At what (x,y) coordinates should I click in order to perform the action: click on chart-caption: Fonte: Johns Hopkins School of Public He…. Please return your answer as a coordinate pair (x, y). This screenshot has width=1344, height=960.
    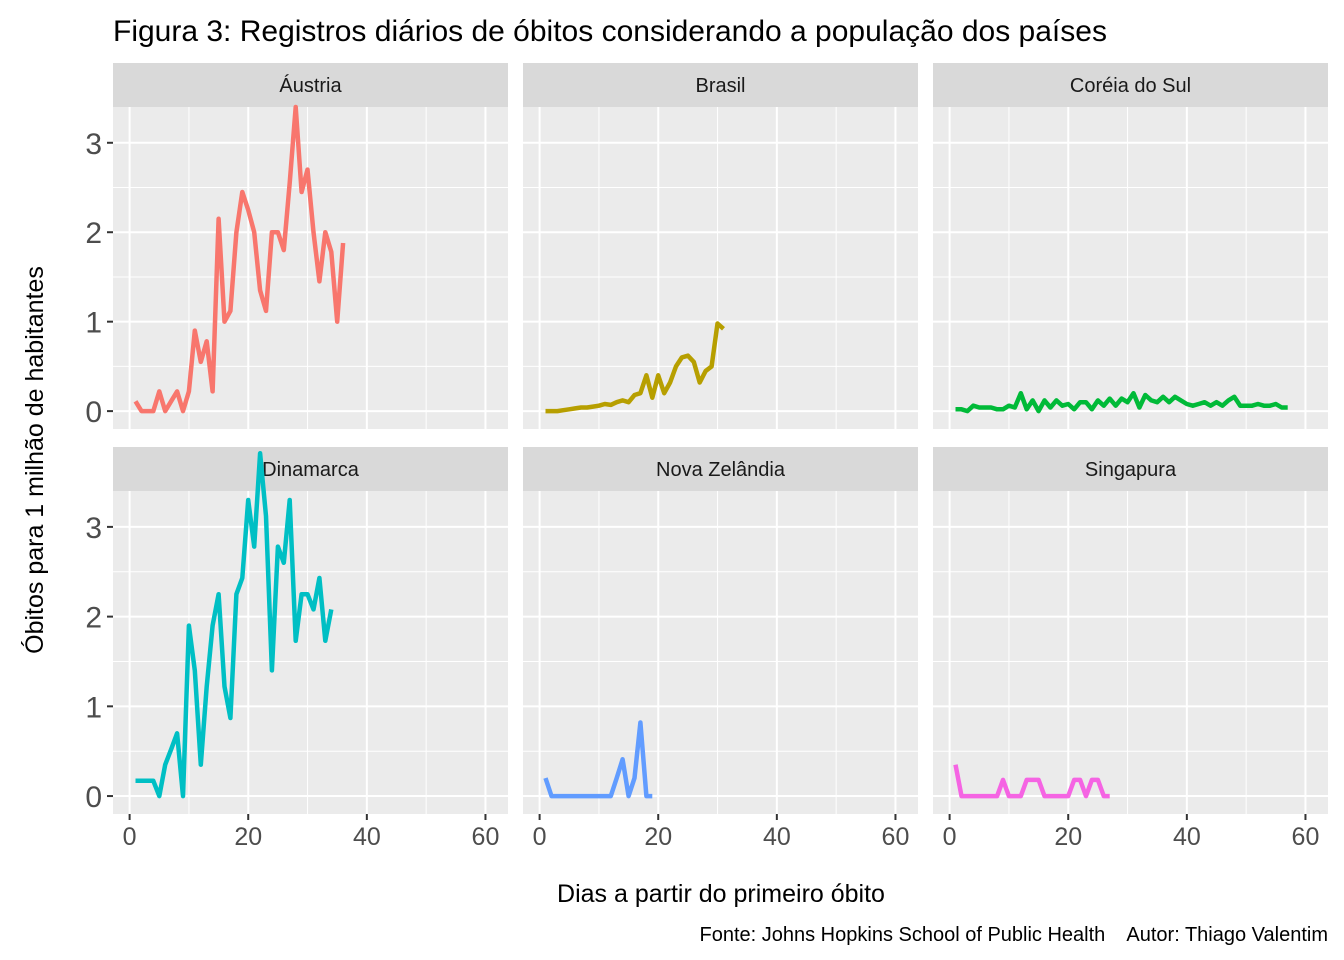
    Looking at the image, I should click on (1014, 935).